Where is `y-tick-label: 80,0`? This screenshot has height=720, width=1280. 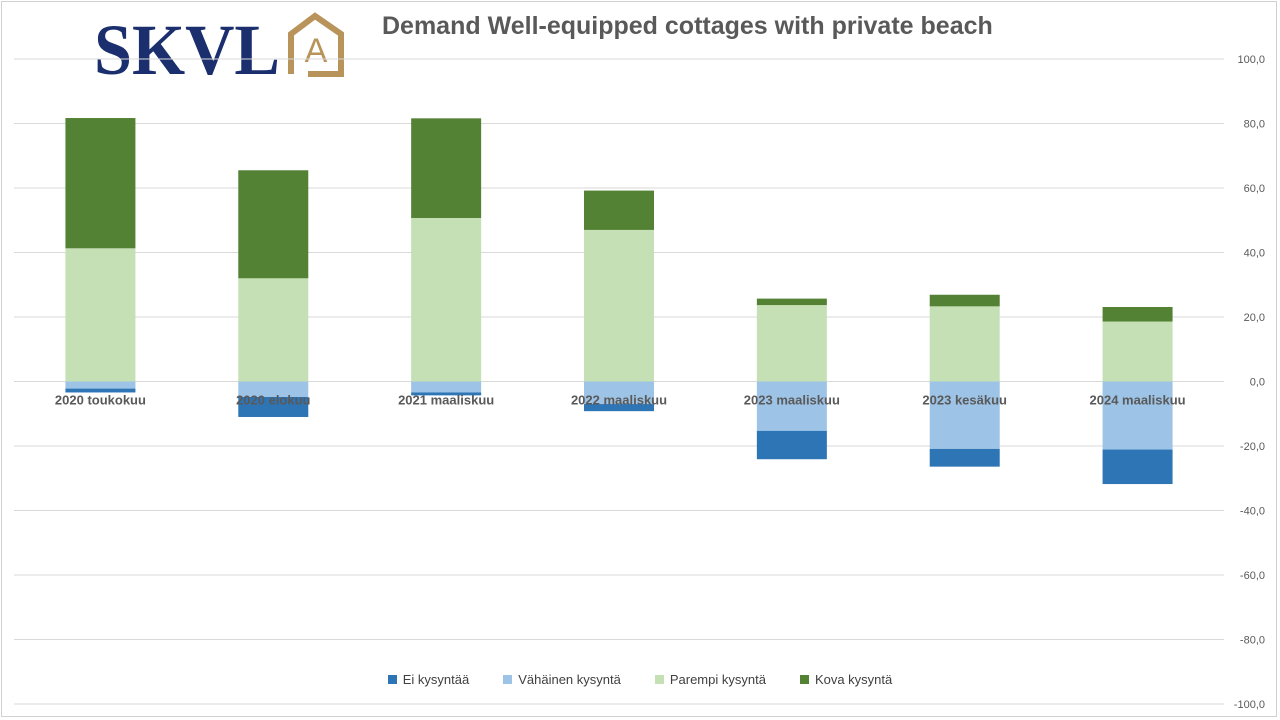 y-tick-label: 80,0 is located at coordinates (1254, 125).